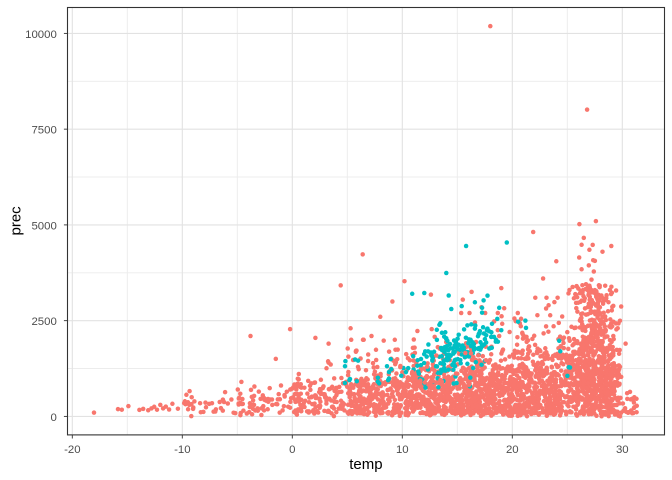 The width and height of the screenshot is (672, 480). I want to click on svg-text: 10000, so click(41, 35).